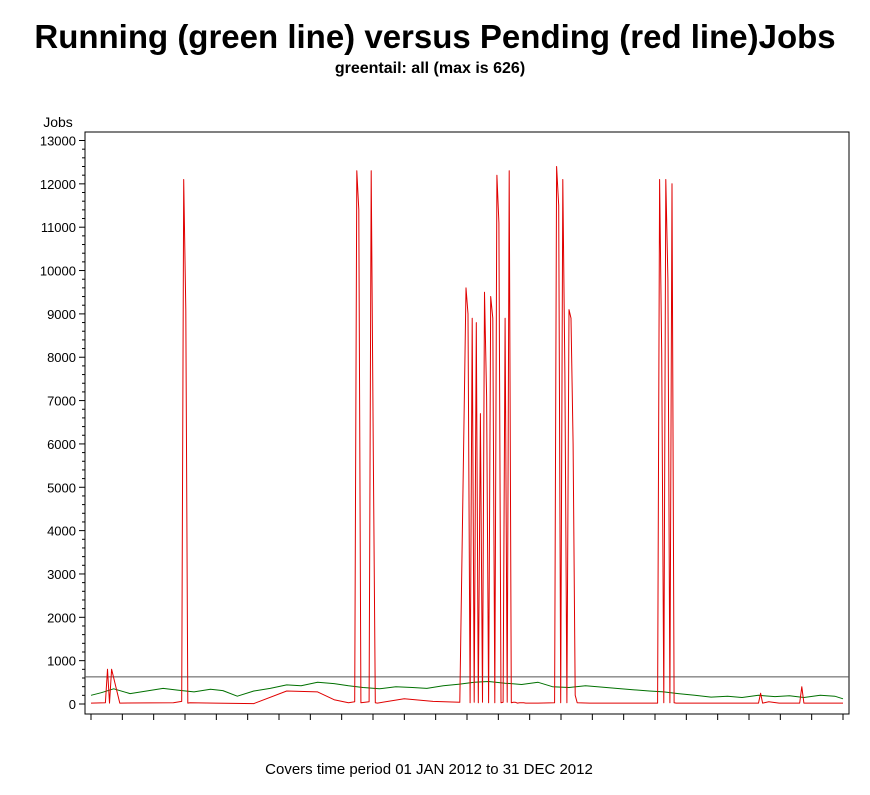  What do you see at coordinates (467, 717) in the screenshot?
I see `x-axis` at bounding box center [467, 717].